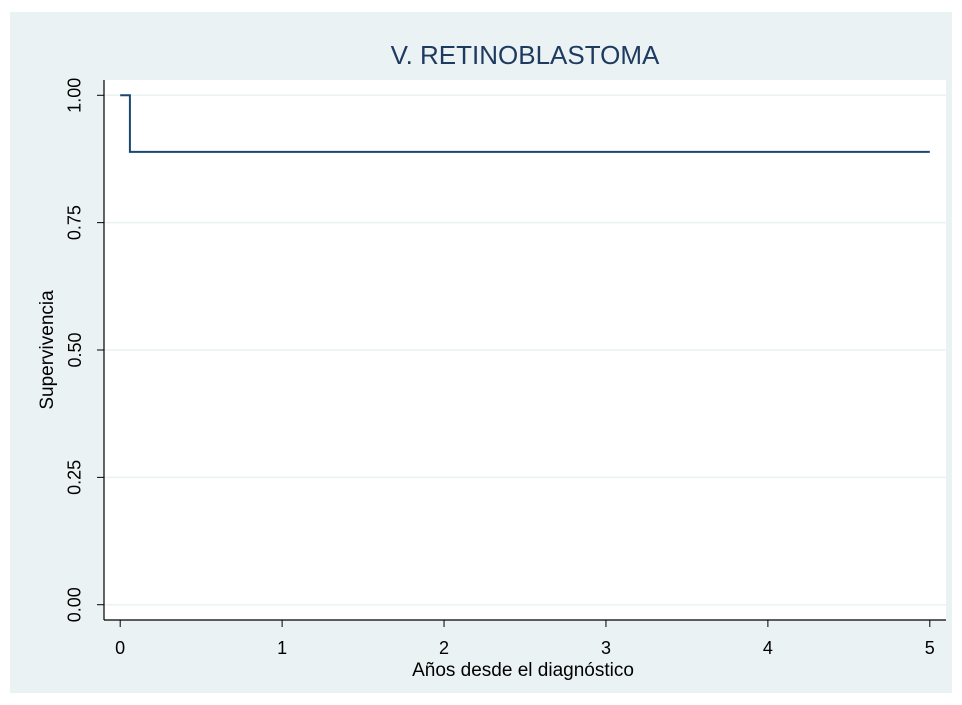 Image resolution: width=962 pixels, height=705 pixels. What do you see at coordinates (768, 648) in the screenshot?
I see `x-tick-label: 4` at bounding box center [768, 648].